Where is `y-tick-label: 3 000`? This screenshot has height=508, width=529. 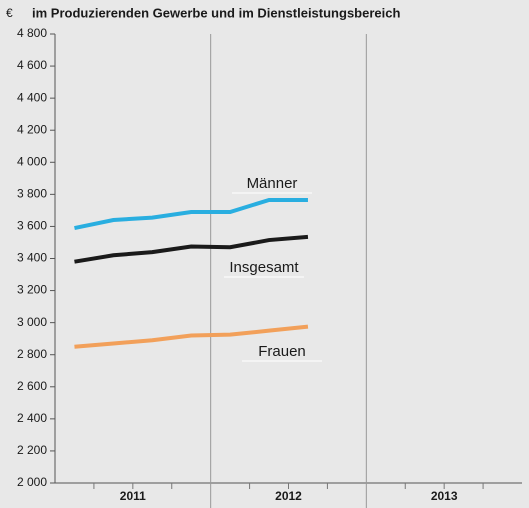 y-tick-label: 3 000 is located at coordinates (32, 322).